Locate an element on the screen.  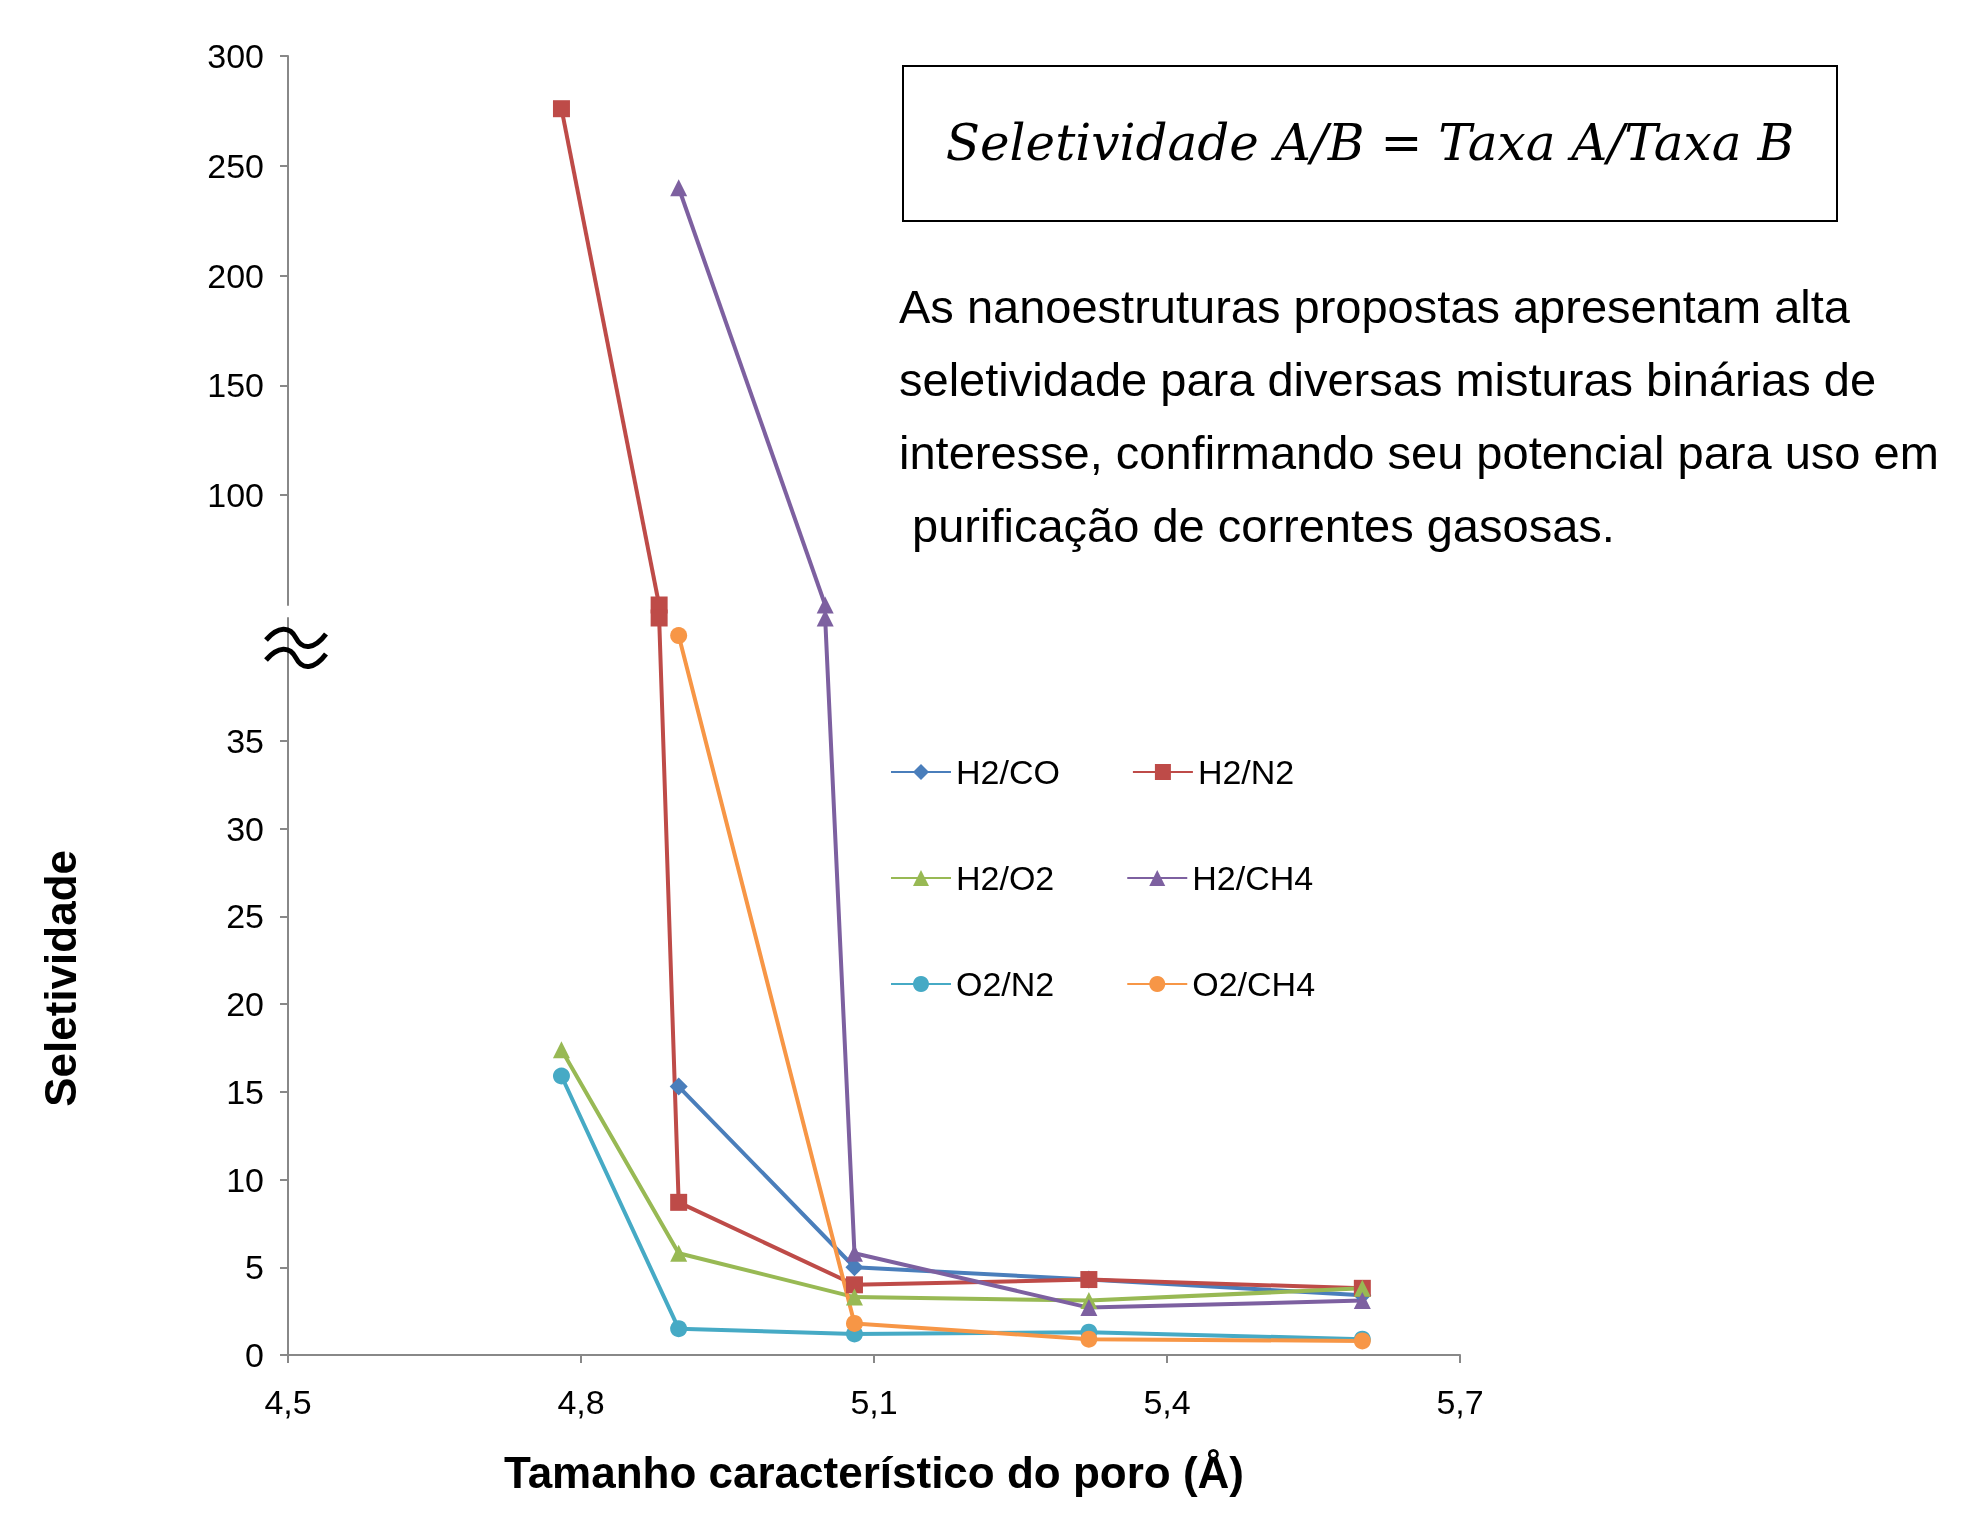
legend-label: H2/CH4 is located at coordinates (1253, 878).